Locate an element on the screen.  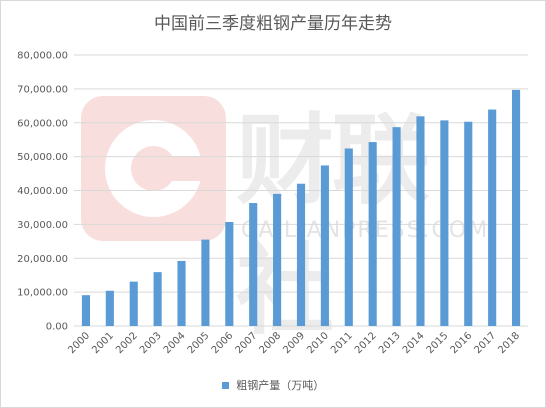
x-tick-label-2017: 2017 is located at coordinates (486, 343).